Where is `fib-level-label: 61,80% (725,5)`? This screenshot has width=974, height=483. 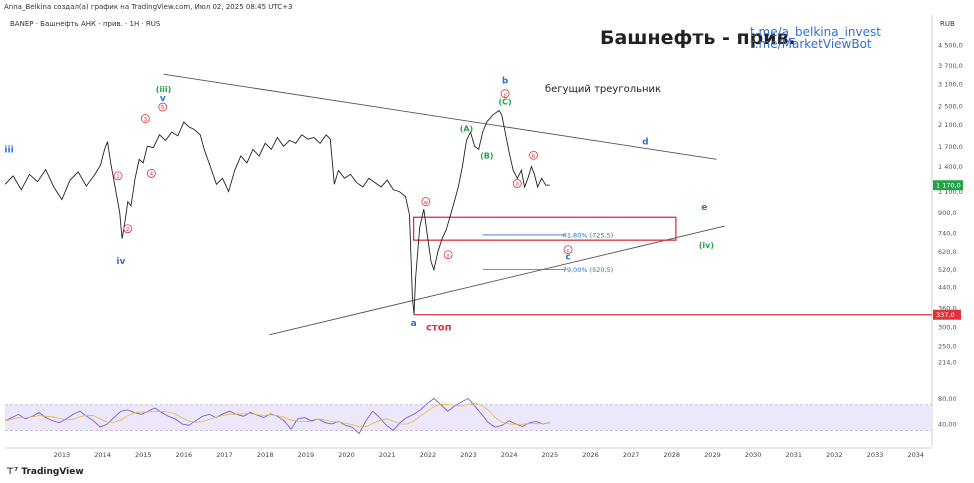 fib-level-label: 61,80% (725,5) is located at coordinates (588, 235).